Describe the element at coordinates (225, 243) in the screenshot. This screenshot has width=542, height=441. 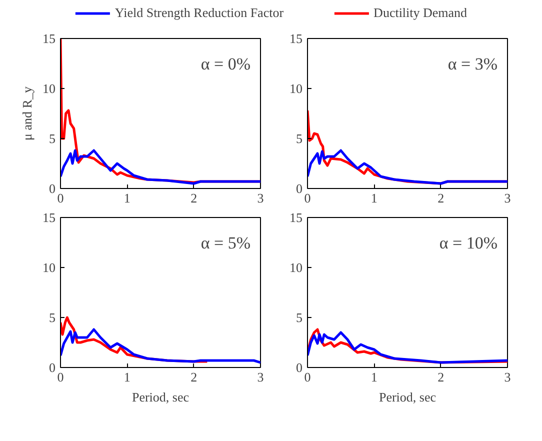
I see `annotation: α = 5%` at that location.